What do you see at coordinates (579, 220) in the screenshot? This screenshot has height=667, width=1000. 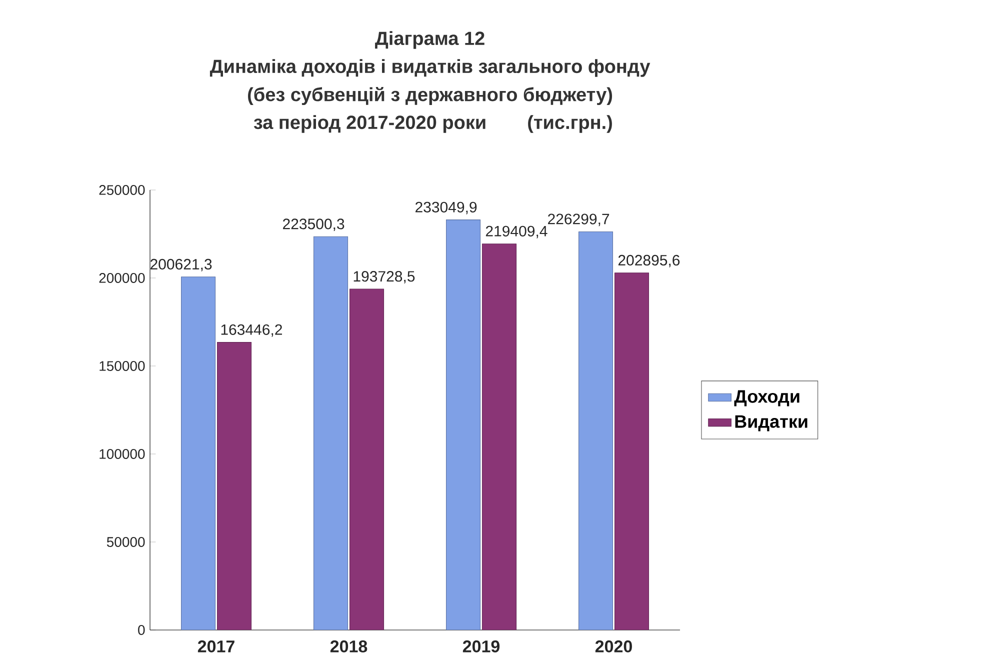 I see `data-label: 226299,7` at bounding box center [579, 220].